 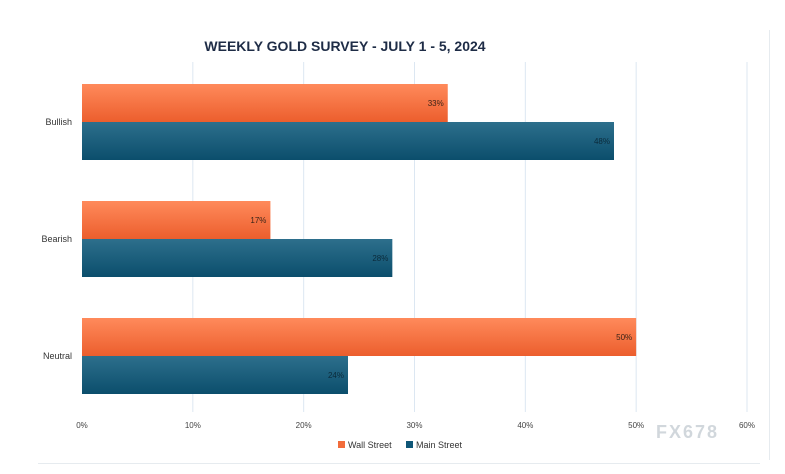 What do you see at coordinates (399, 463) in the screenshot?
I see `bottom-divider` at bounding box center [399, 463].